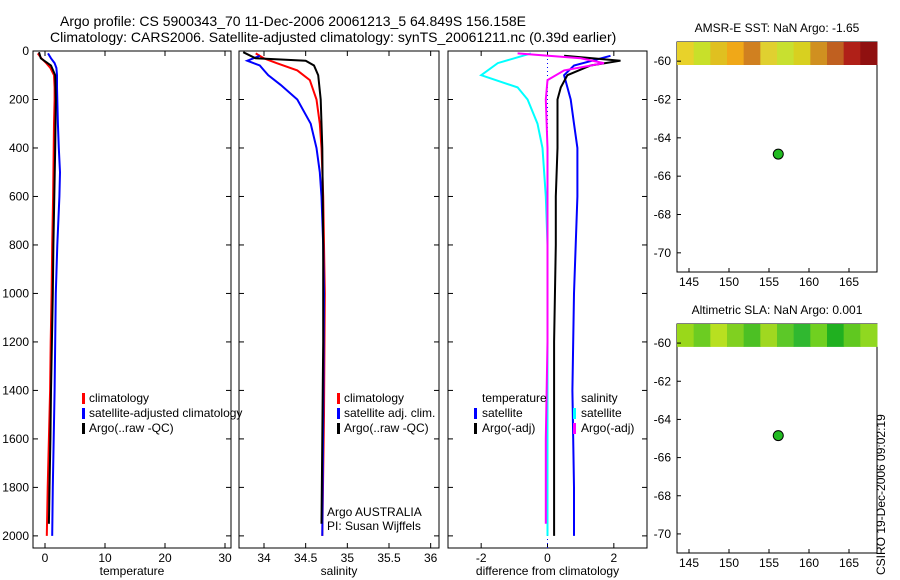  I want to click on salinity-annotation: PI: Susan Wijffels, so click(374, 526).